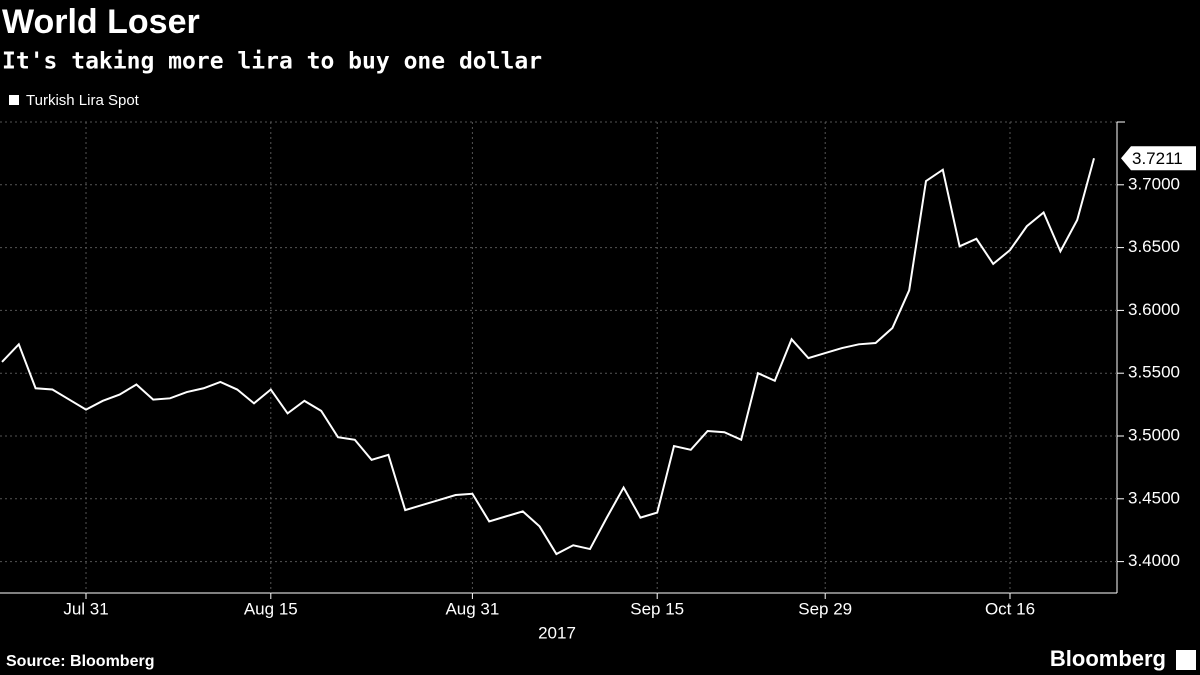  I want to click on brand: Bloomberg, so click(1108, 658).